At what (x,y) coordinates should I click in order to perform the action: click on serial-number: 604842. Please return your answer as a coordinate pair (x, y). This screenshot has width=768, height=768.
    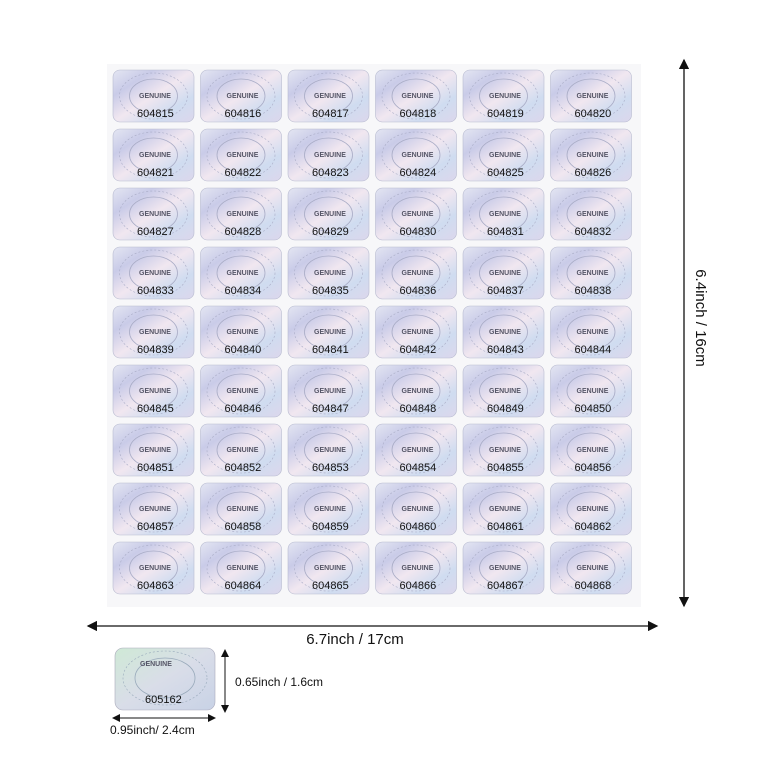
    Looking at the image, I should click on (418, 350).